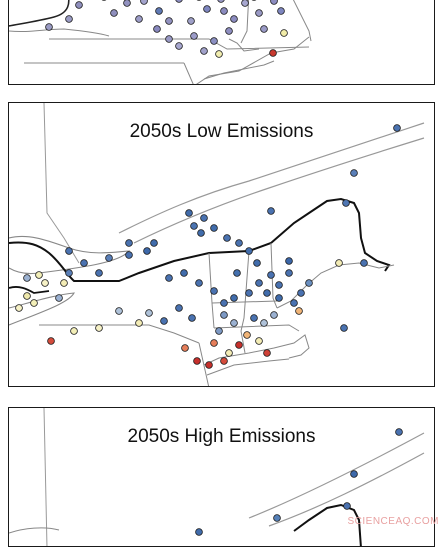  Describe the element at coordinates (239, 70) in the screenshot. I see `long-island-outline` at that location.